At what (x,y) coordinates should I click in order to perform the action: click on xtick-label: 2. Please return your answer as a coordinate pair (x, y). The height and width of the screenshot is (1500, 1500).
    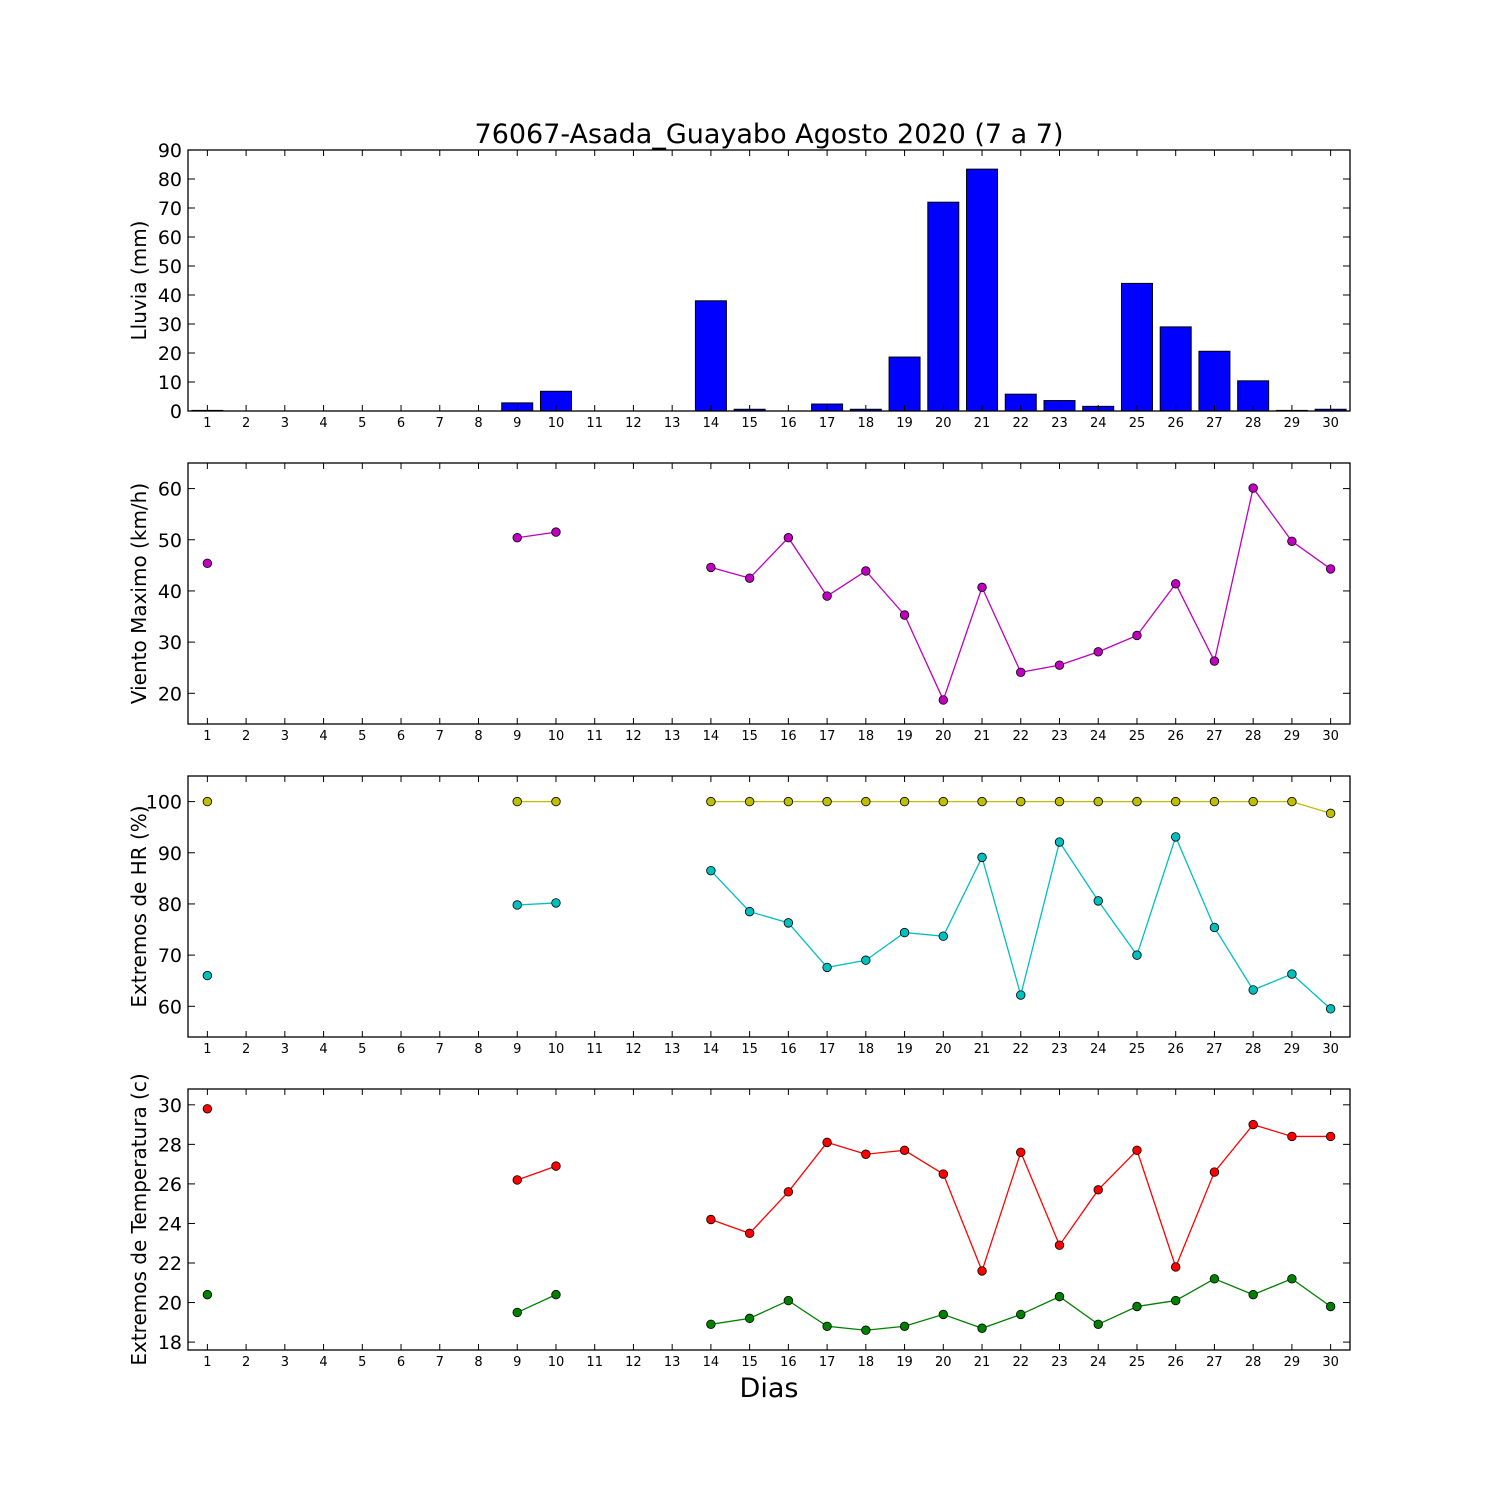
    Looking at the image, I should click on (246, 1049).